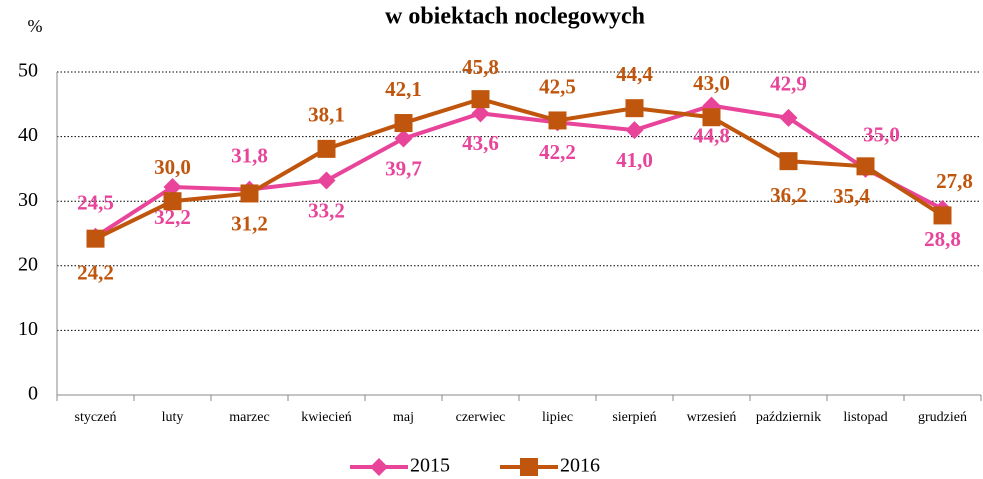 The height and width of the screenshot is (479, 983). Describe the element at coordinates (634, 160) in the screenshot. I see `data-label: 41,0` at that location.